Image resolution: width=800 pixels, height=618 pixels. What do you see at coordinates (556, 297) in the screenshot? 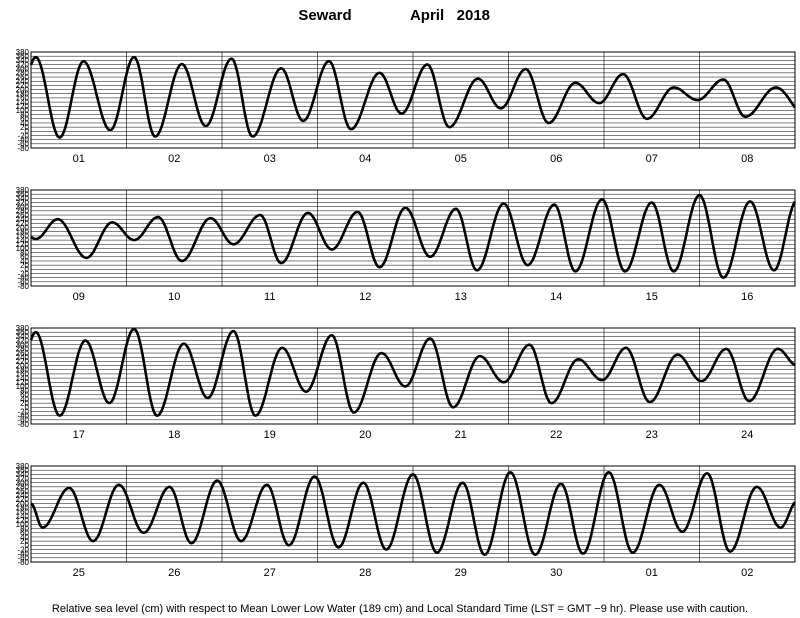
I see `day-label: 14` at bounding box center [556, 297].